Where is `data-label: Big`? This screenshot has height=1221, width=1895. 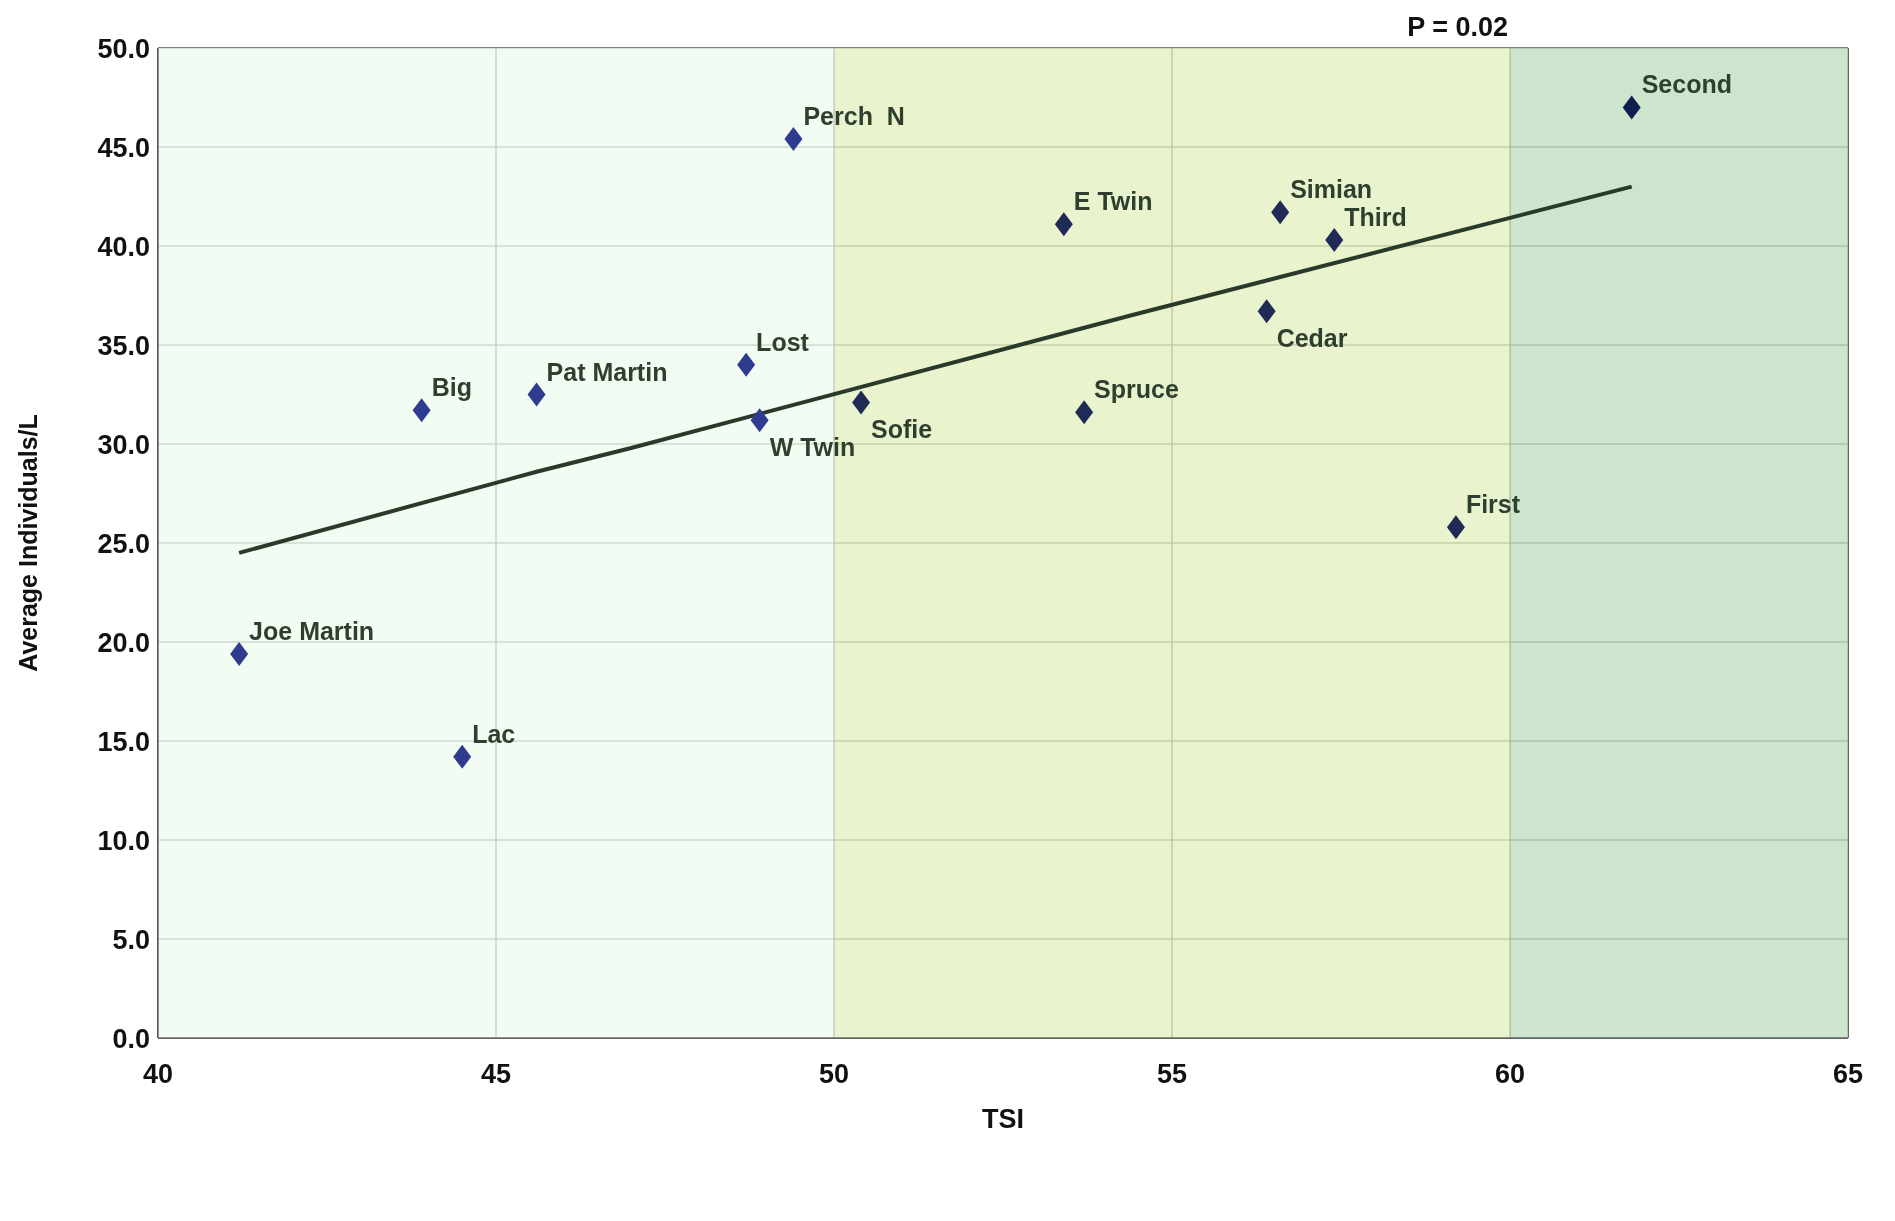
data-label: Big is located at coordinates (451, 387).